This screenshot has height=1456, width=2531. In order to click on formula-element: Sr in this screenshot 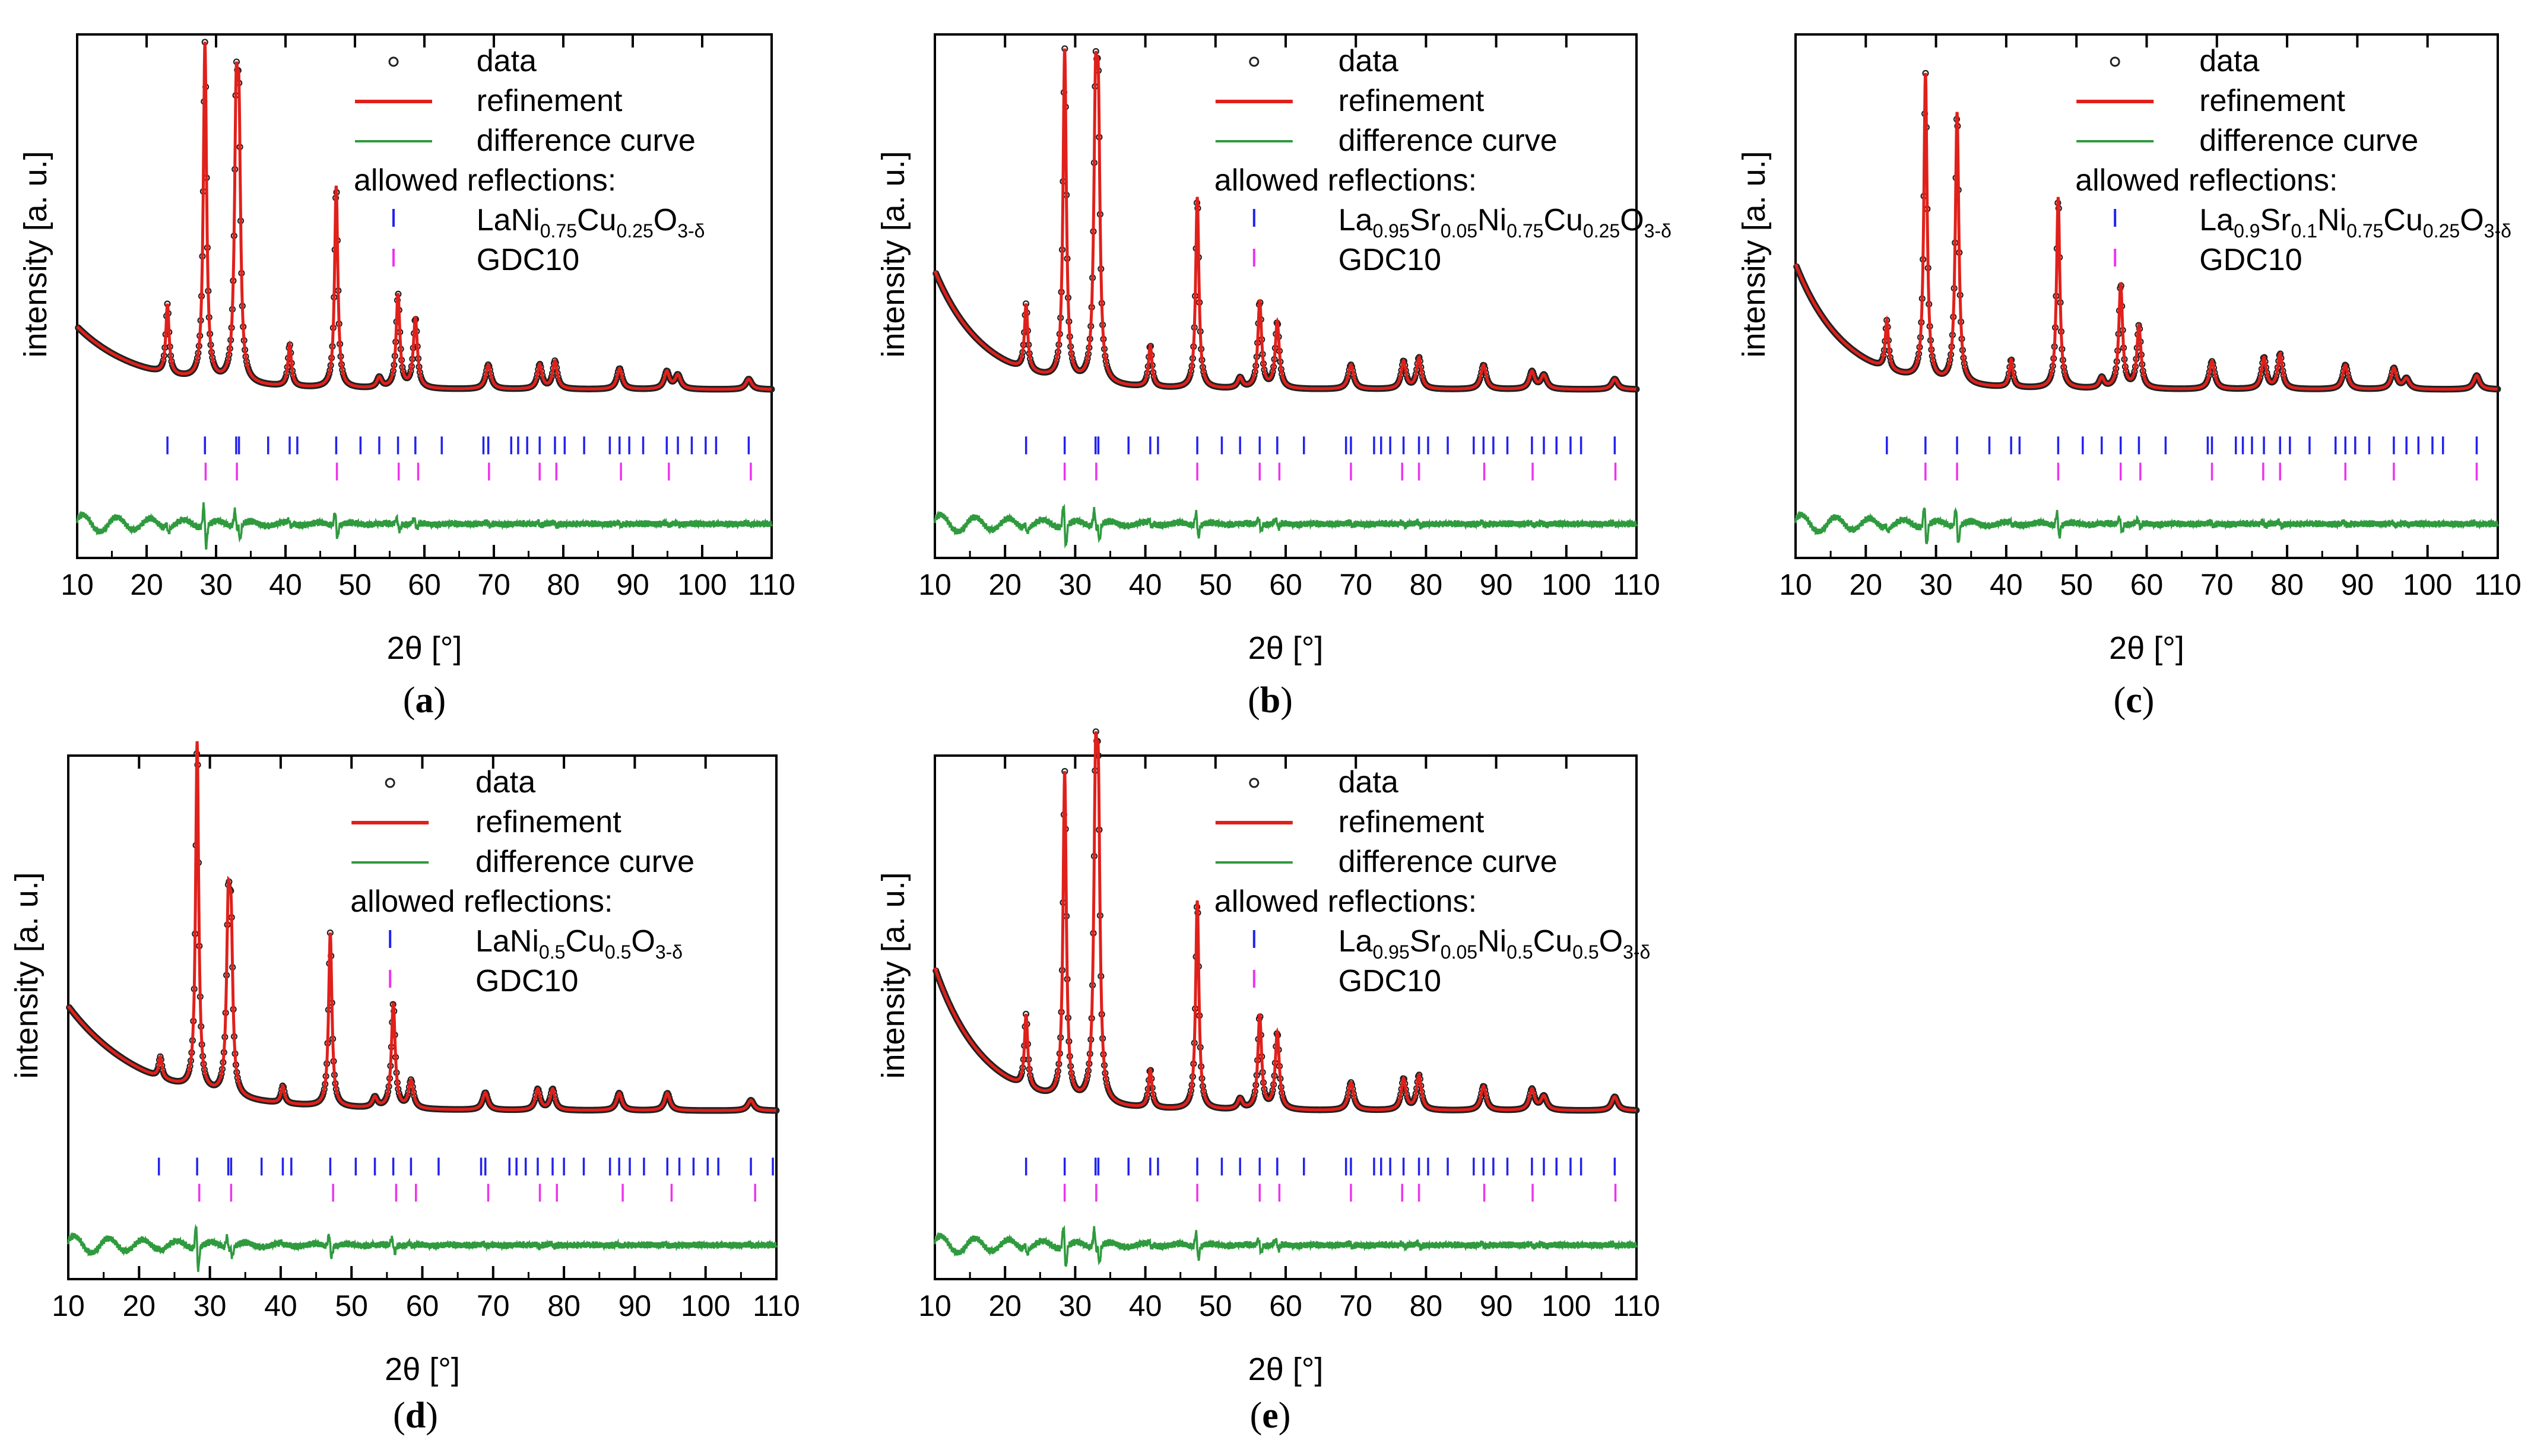, I will do `click(1425, 942)`.